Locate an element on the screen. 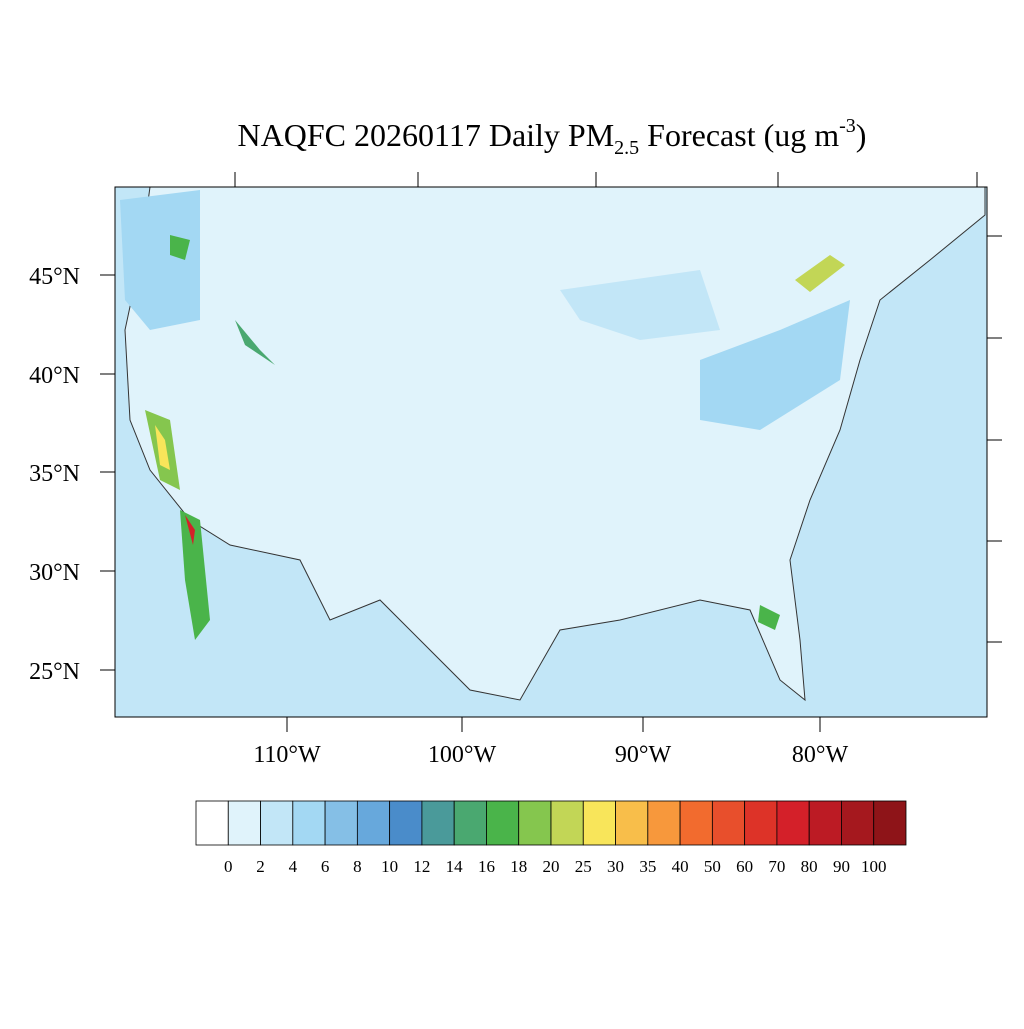  colorbar-label: 8 is located at coordinates (357, 866).